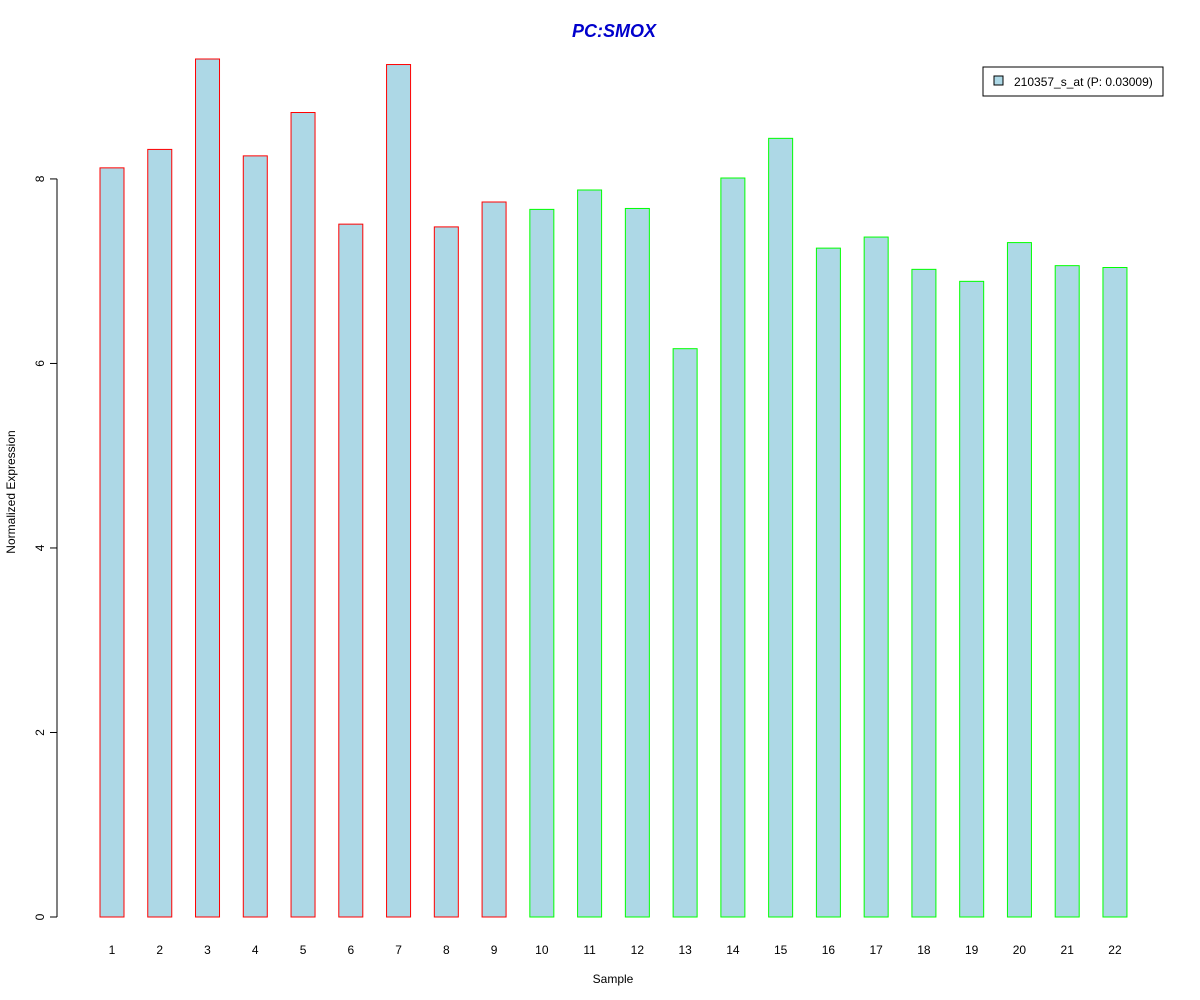  Describe the element at coordinates (638, 950) in the screenshot. I see `x-tick-label: 12` at that location.